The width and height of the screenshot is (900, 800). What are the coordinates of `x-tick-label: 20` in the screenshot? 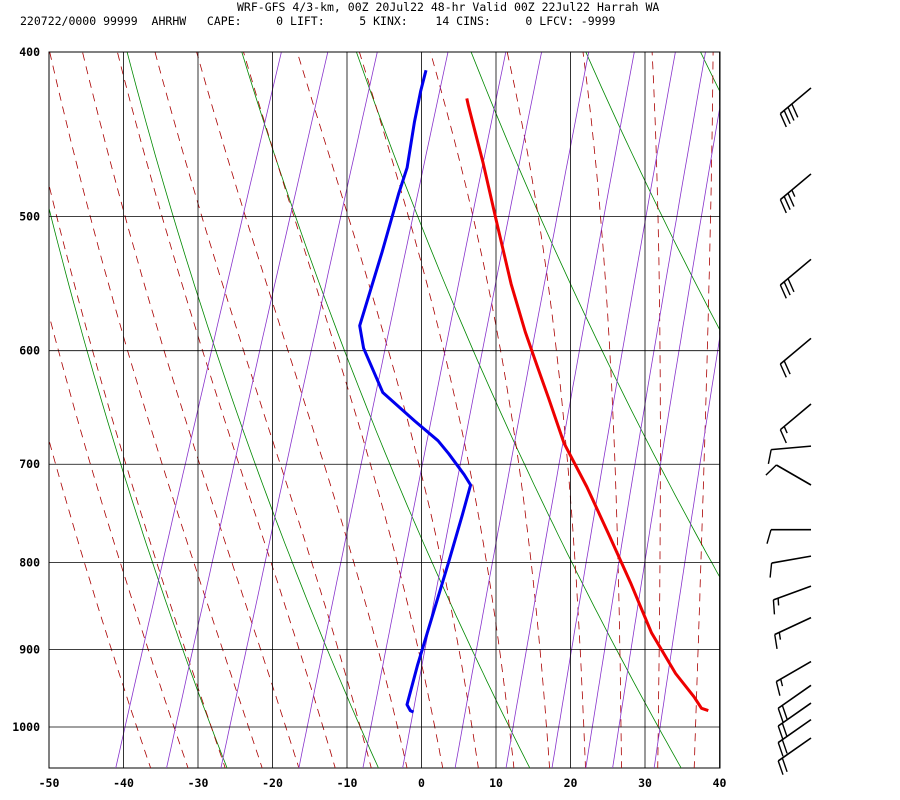 It's located at (571, 783).